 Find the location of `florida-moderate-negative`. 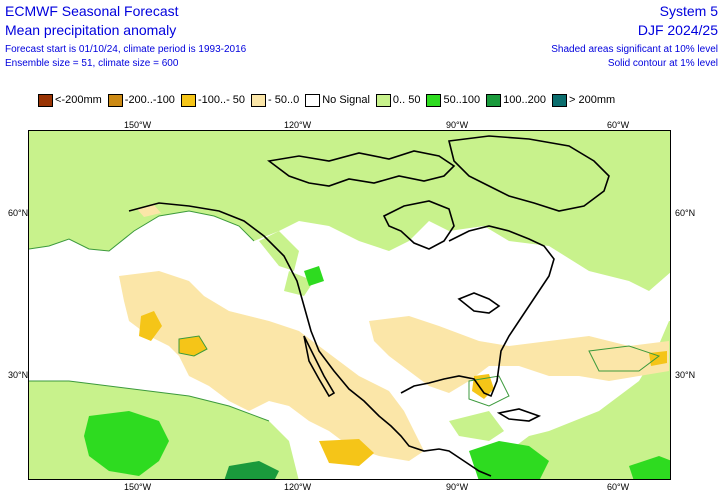

florida-moderate-negative is located at coordinates (483, 386).